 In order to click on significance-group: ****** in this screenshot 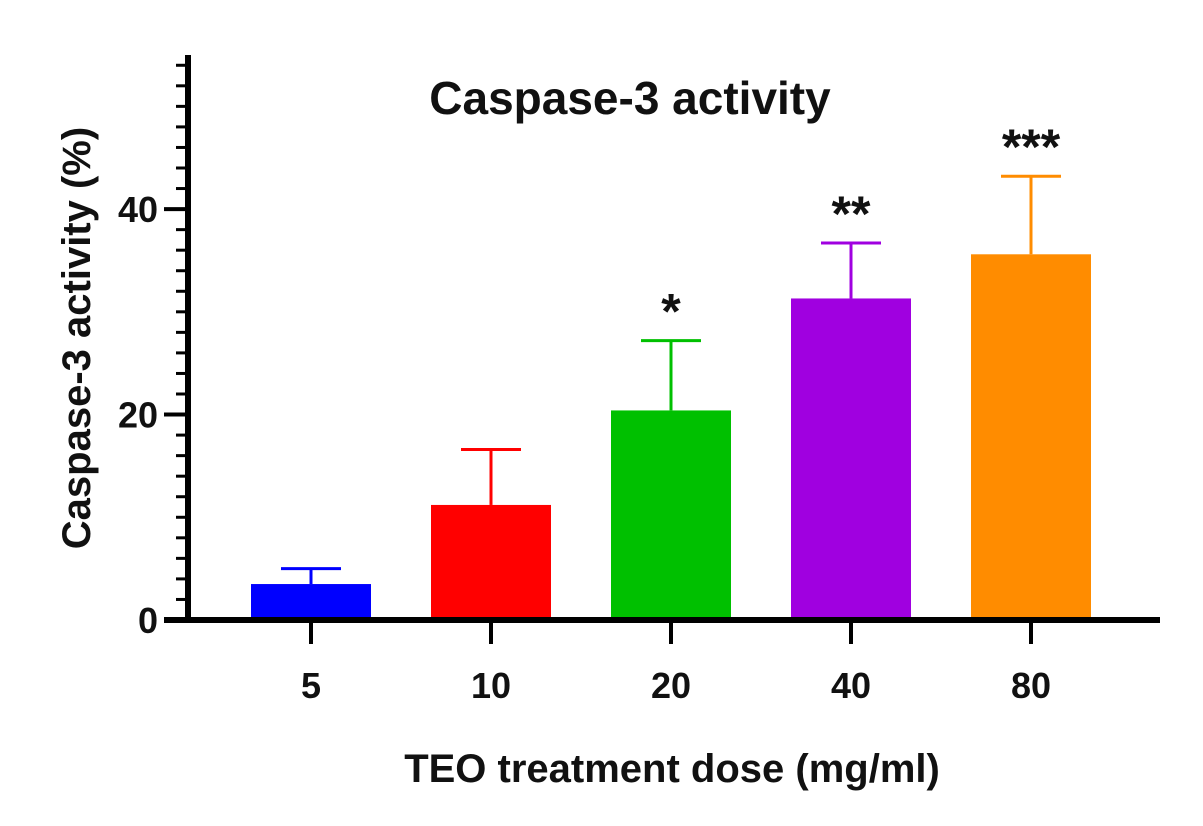, I will do `click(860, 229)`.